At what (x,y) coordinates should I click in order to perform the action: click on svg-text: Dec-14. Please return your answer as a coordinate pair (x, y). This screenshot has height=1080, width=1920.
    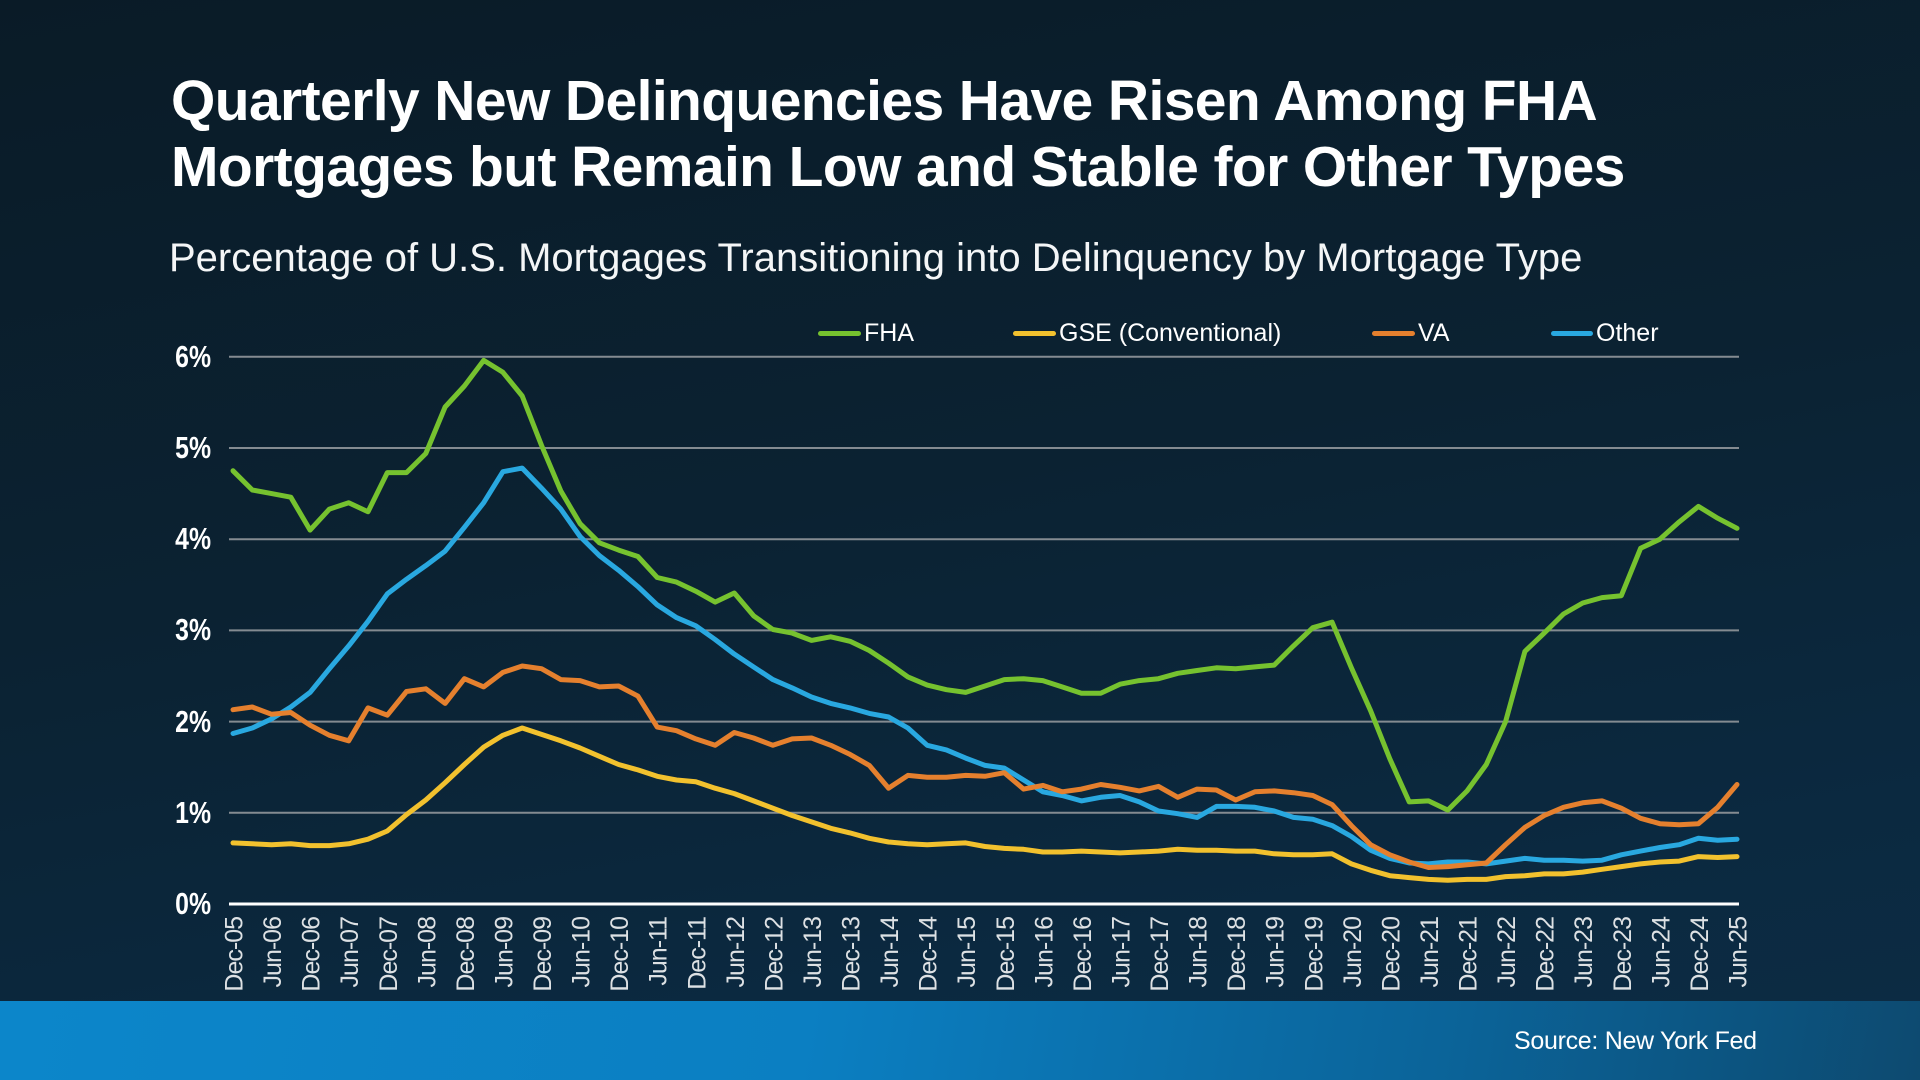
    Looking at the image, I should click on (929, 954).